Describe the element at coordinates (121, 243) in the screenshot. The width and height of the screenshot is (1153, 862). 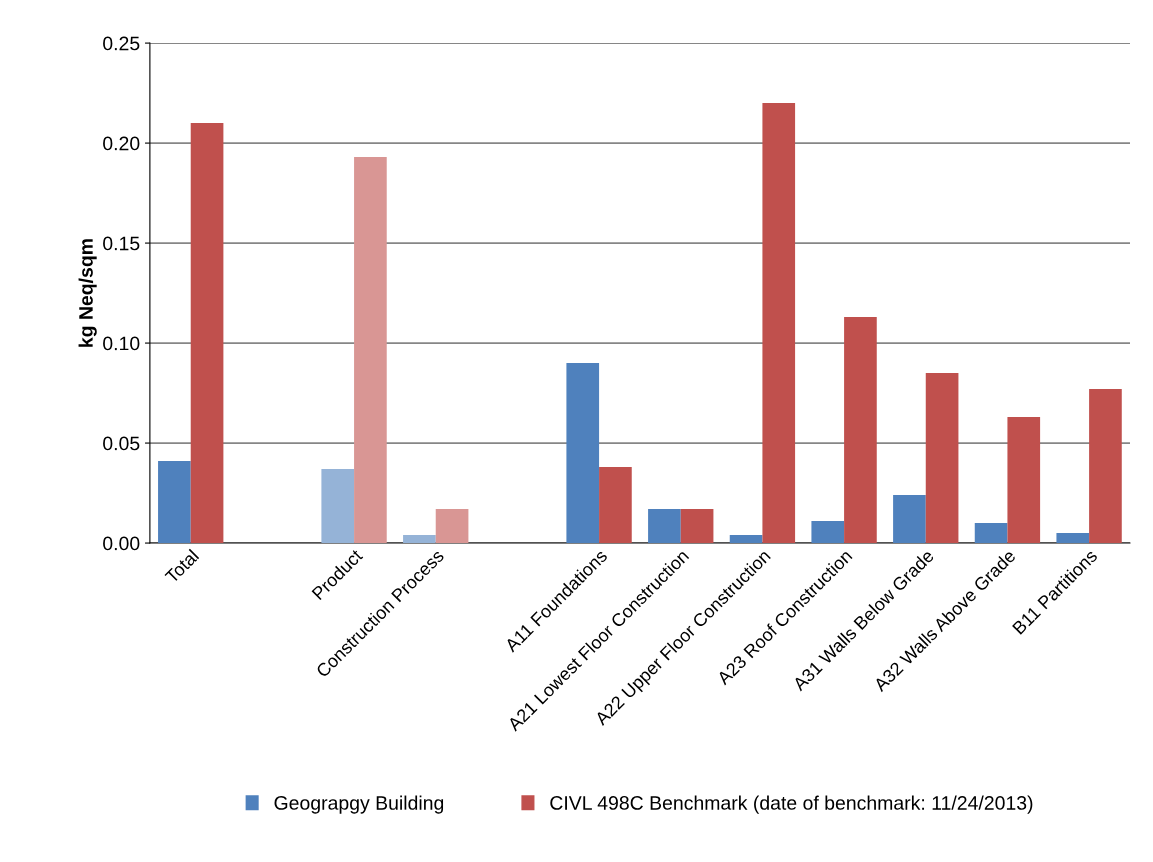
I see `y-tick-label: 0.15` at that location.